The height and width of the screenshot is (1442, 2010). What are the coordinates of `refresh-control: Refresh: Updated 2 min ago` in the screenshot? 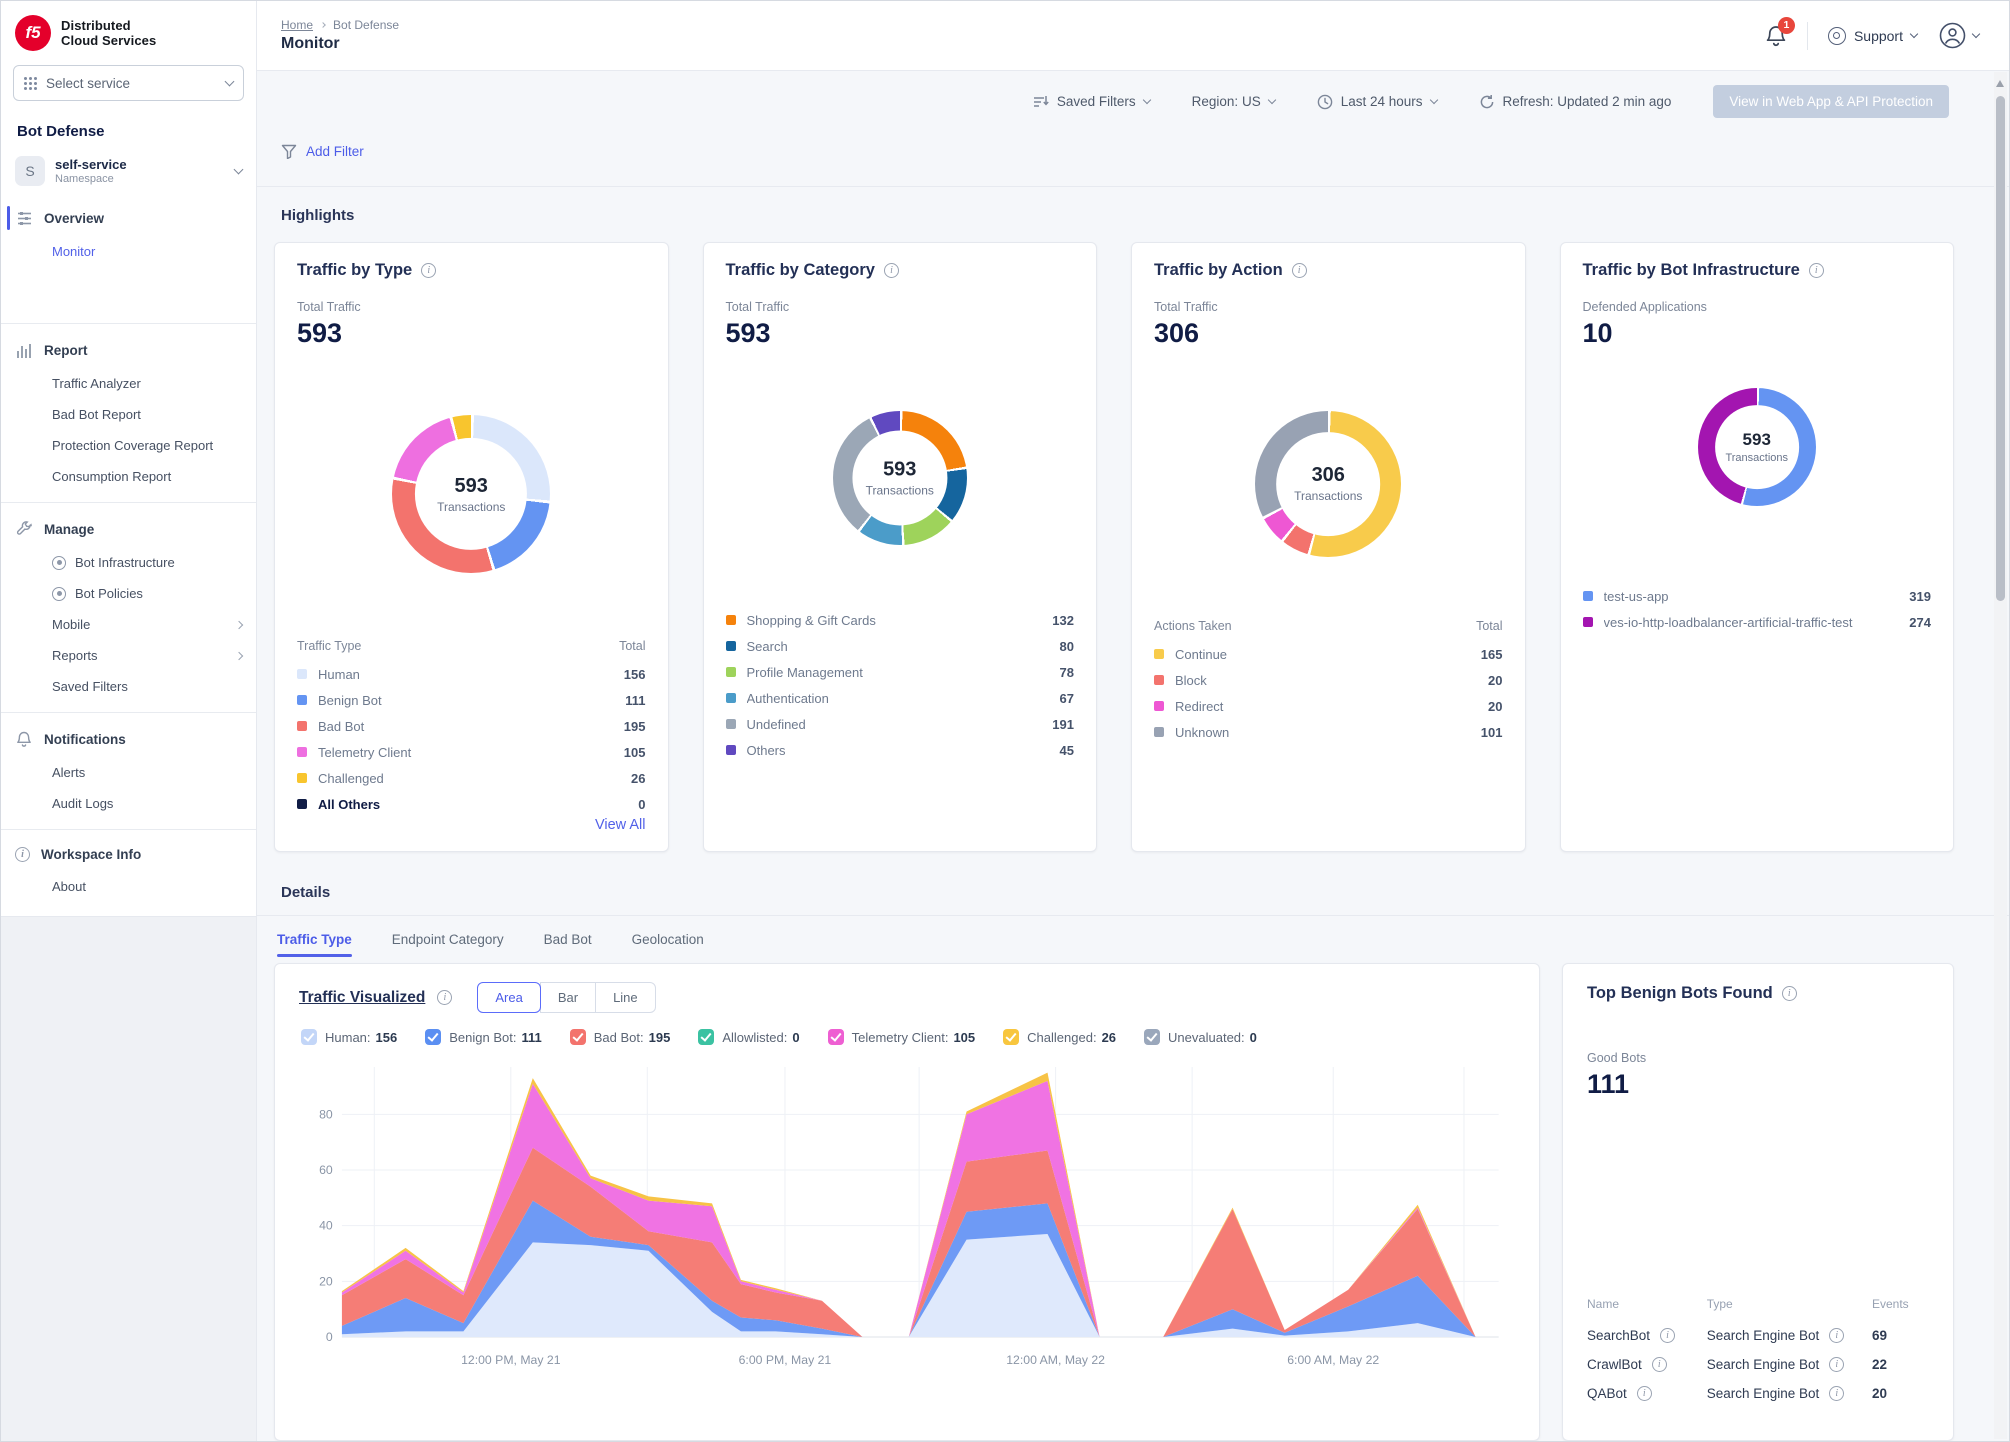 It's located at (1575, 102).